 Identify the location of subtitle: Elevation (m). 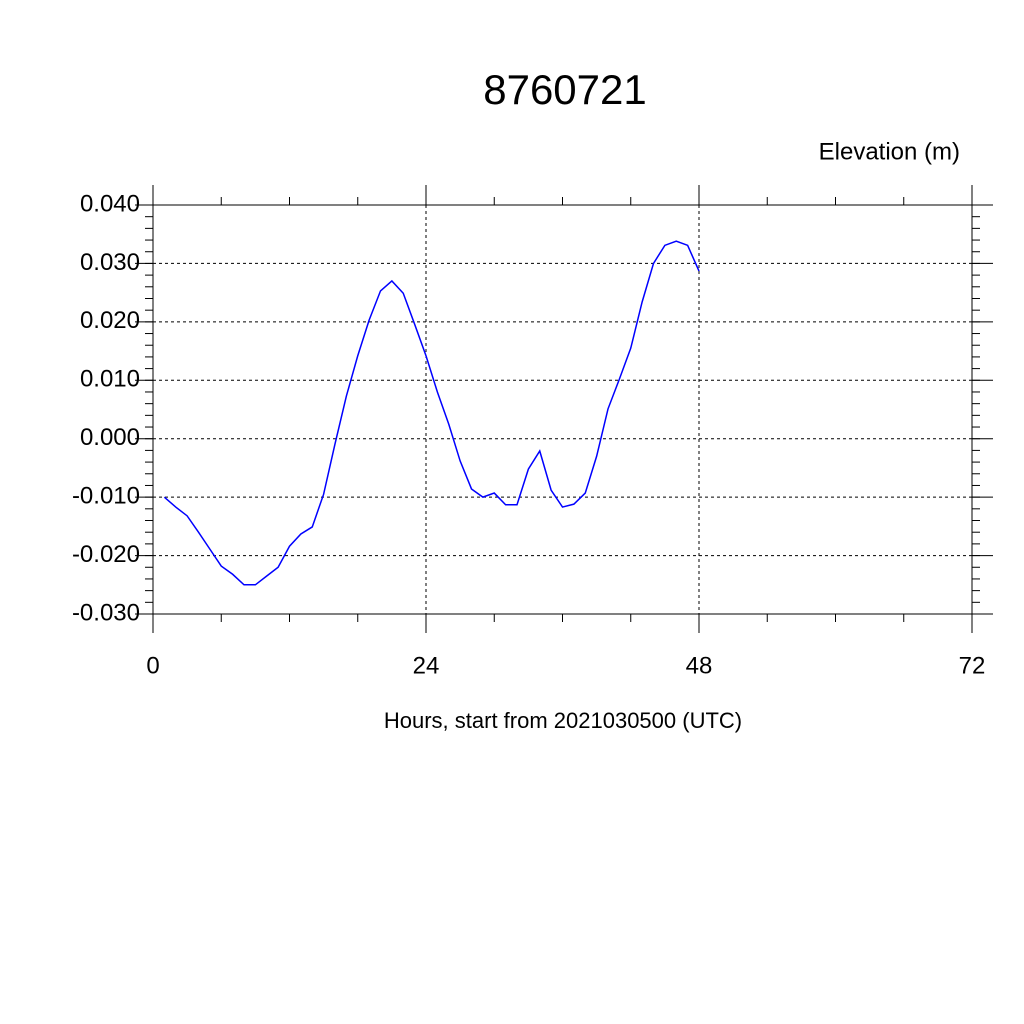
(889, 151).